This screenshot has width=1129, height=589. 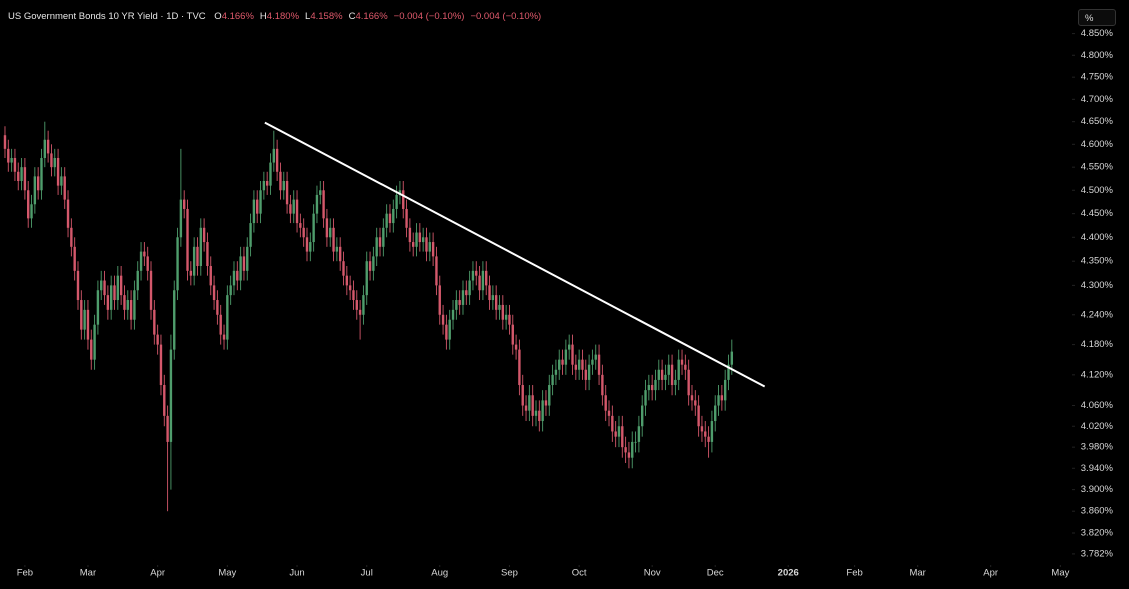 I want to click on x-tick-label: Aug, so click(x=439, y=573).